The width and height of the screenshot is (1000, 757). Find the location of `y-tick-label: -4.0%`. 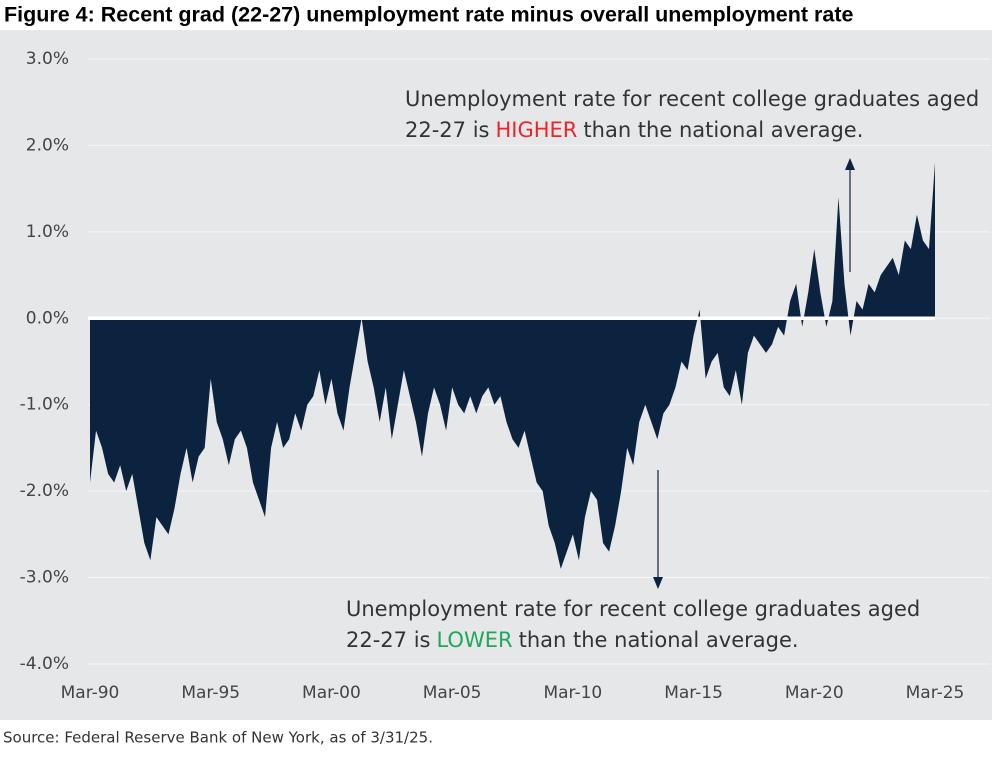

y-tick-label: -4.0% is located at coordinates (44, 664).